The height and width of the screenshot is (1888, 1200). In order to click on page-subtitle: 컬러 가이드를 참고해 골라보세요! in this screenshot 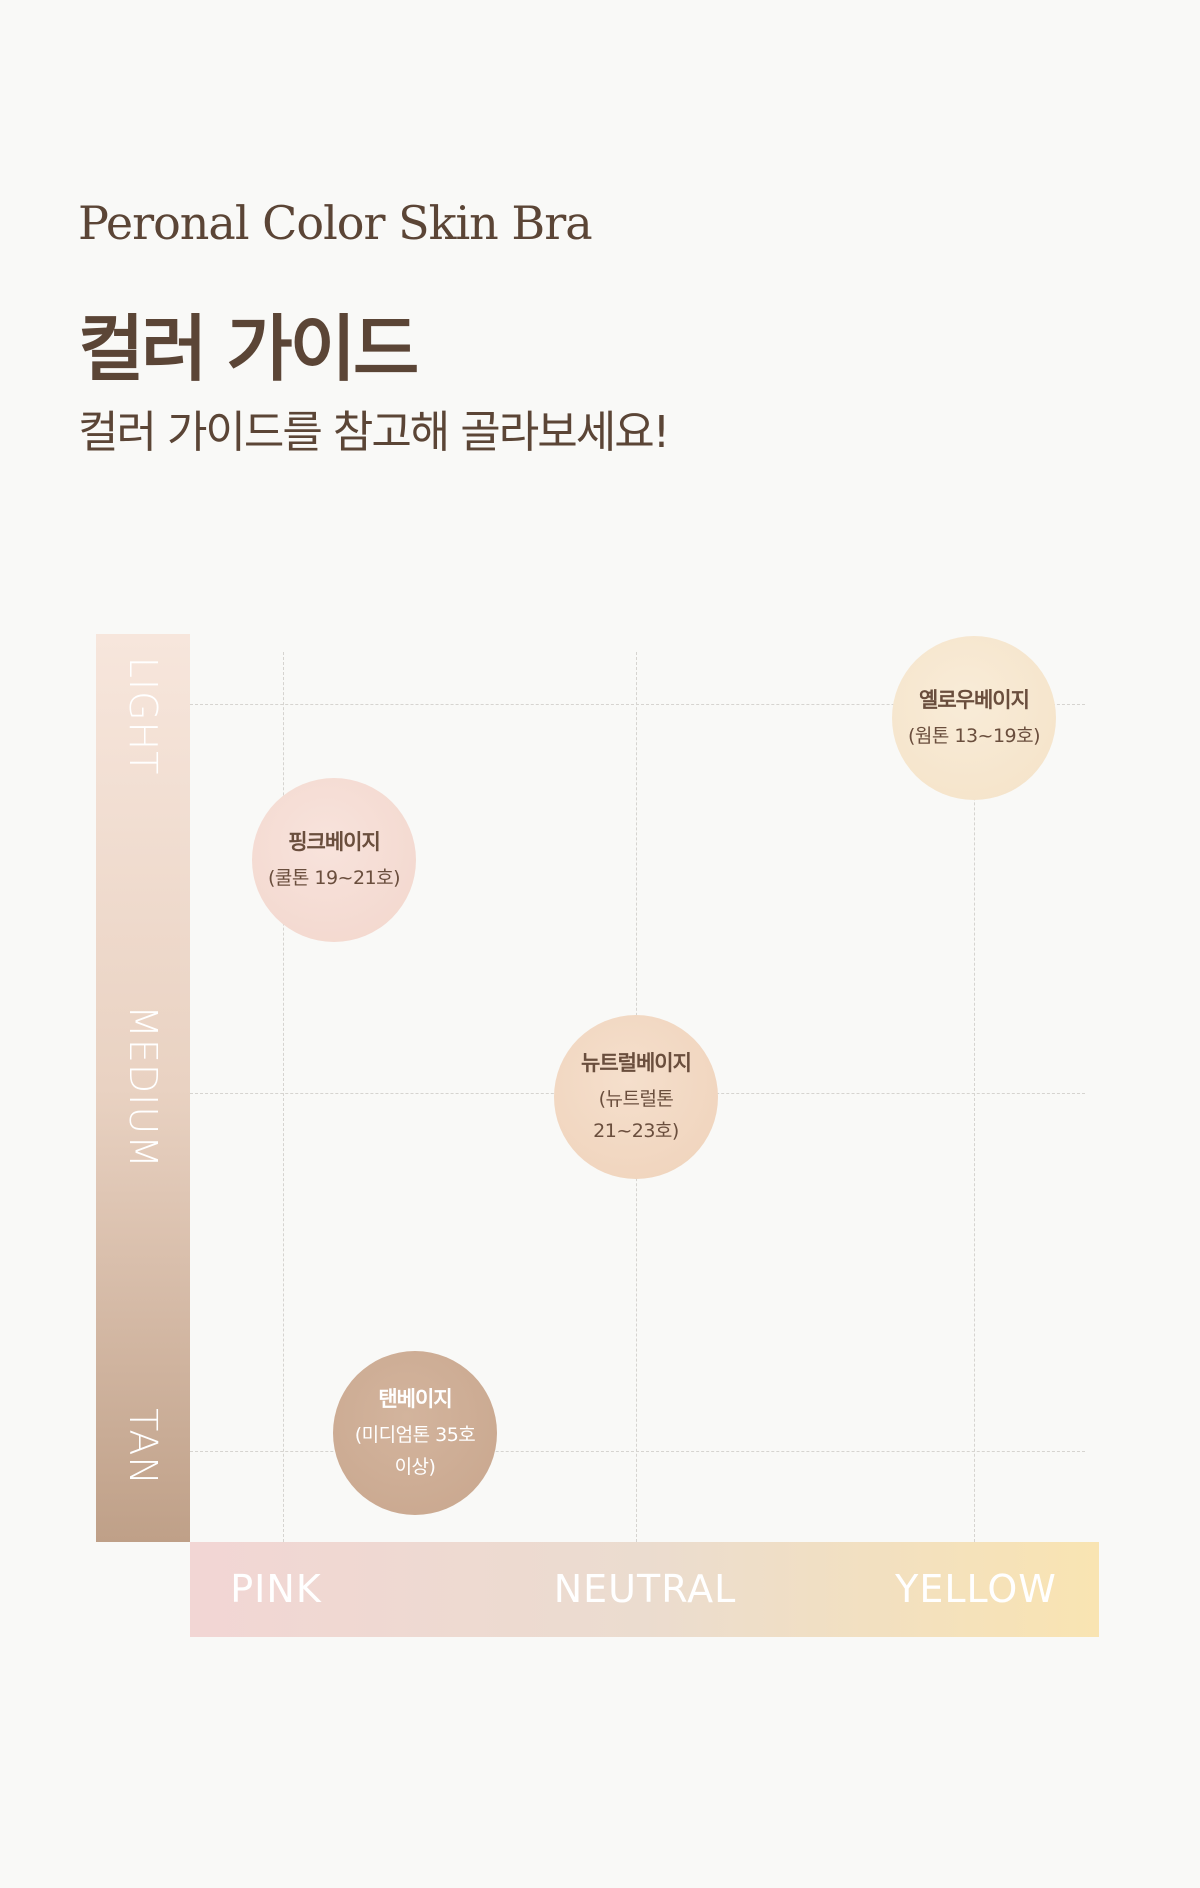, I will do `click(374, 432)`.